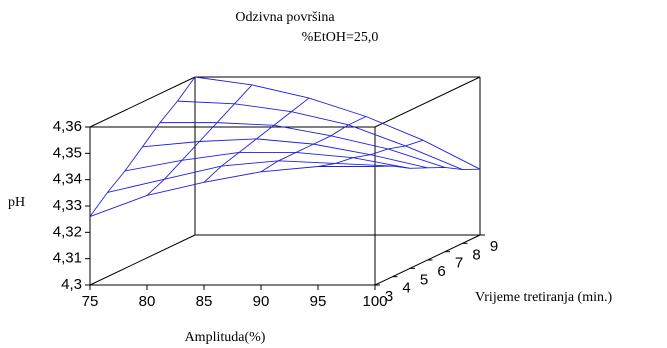 The height and width of the screenshot is (348, 667). Describe the element at coordinates (71, 284) in the screenshot. I see `z-tick-label: 4,3` at that location.